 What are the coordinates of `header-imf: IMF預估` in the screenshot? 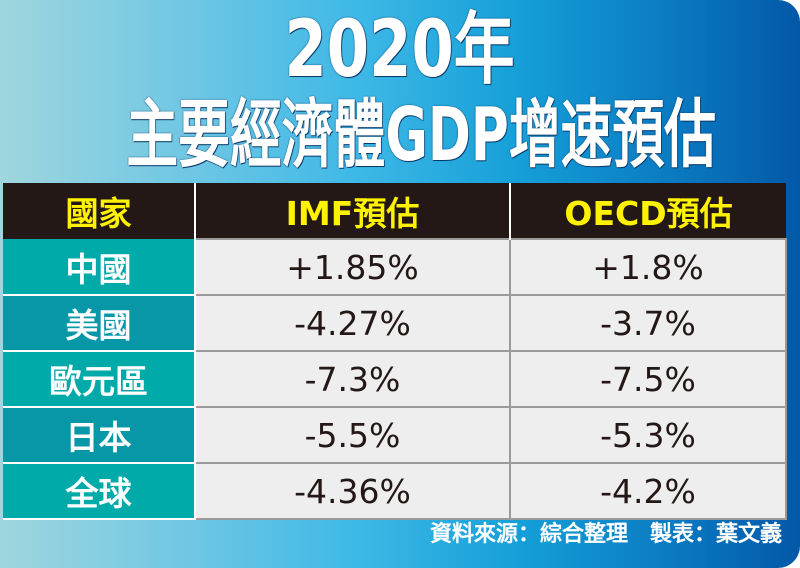 It's located at (353, 211).